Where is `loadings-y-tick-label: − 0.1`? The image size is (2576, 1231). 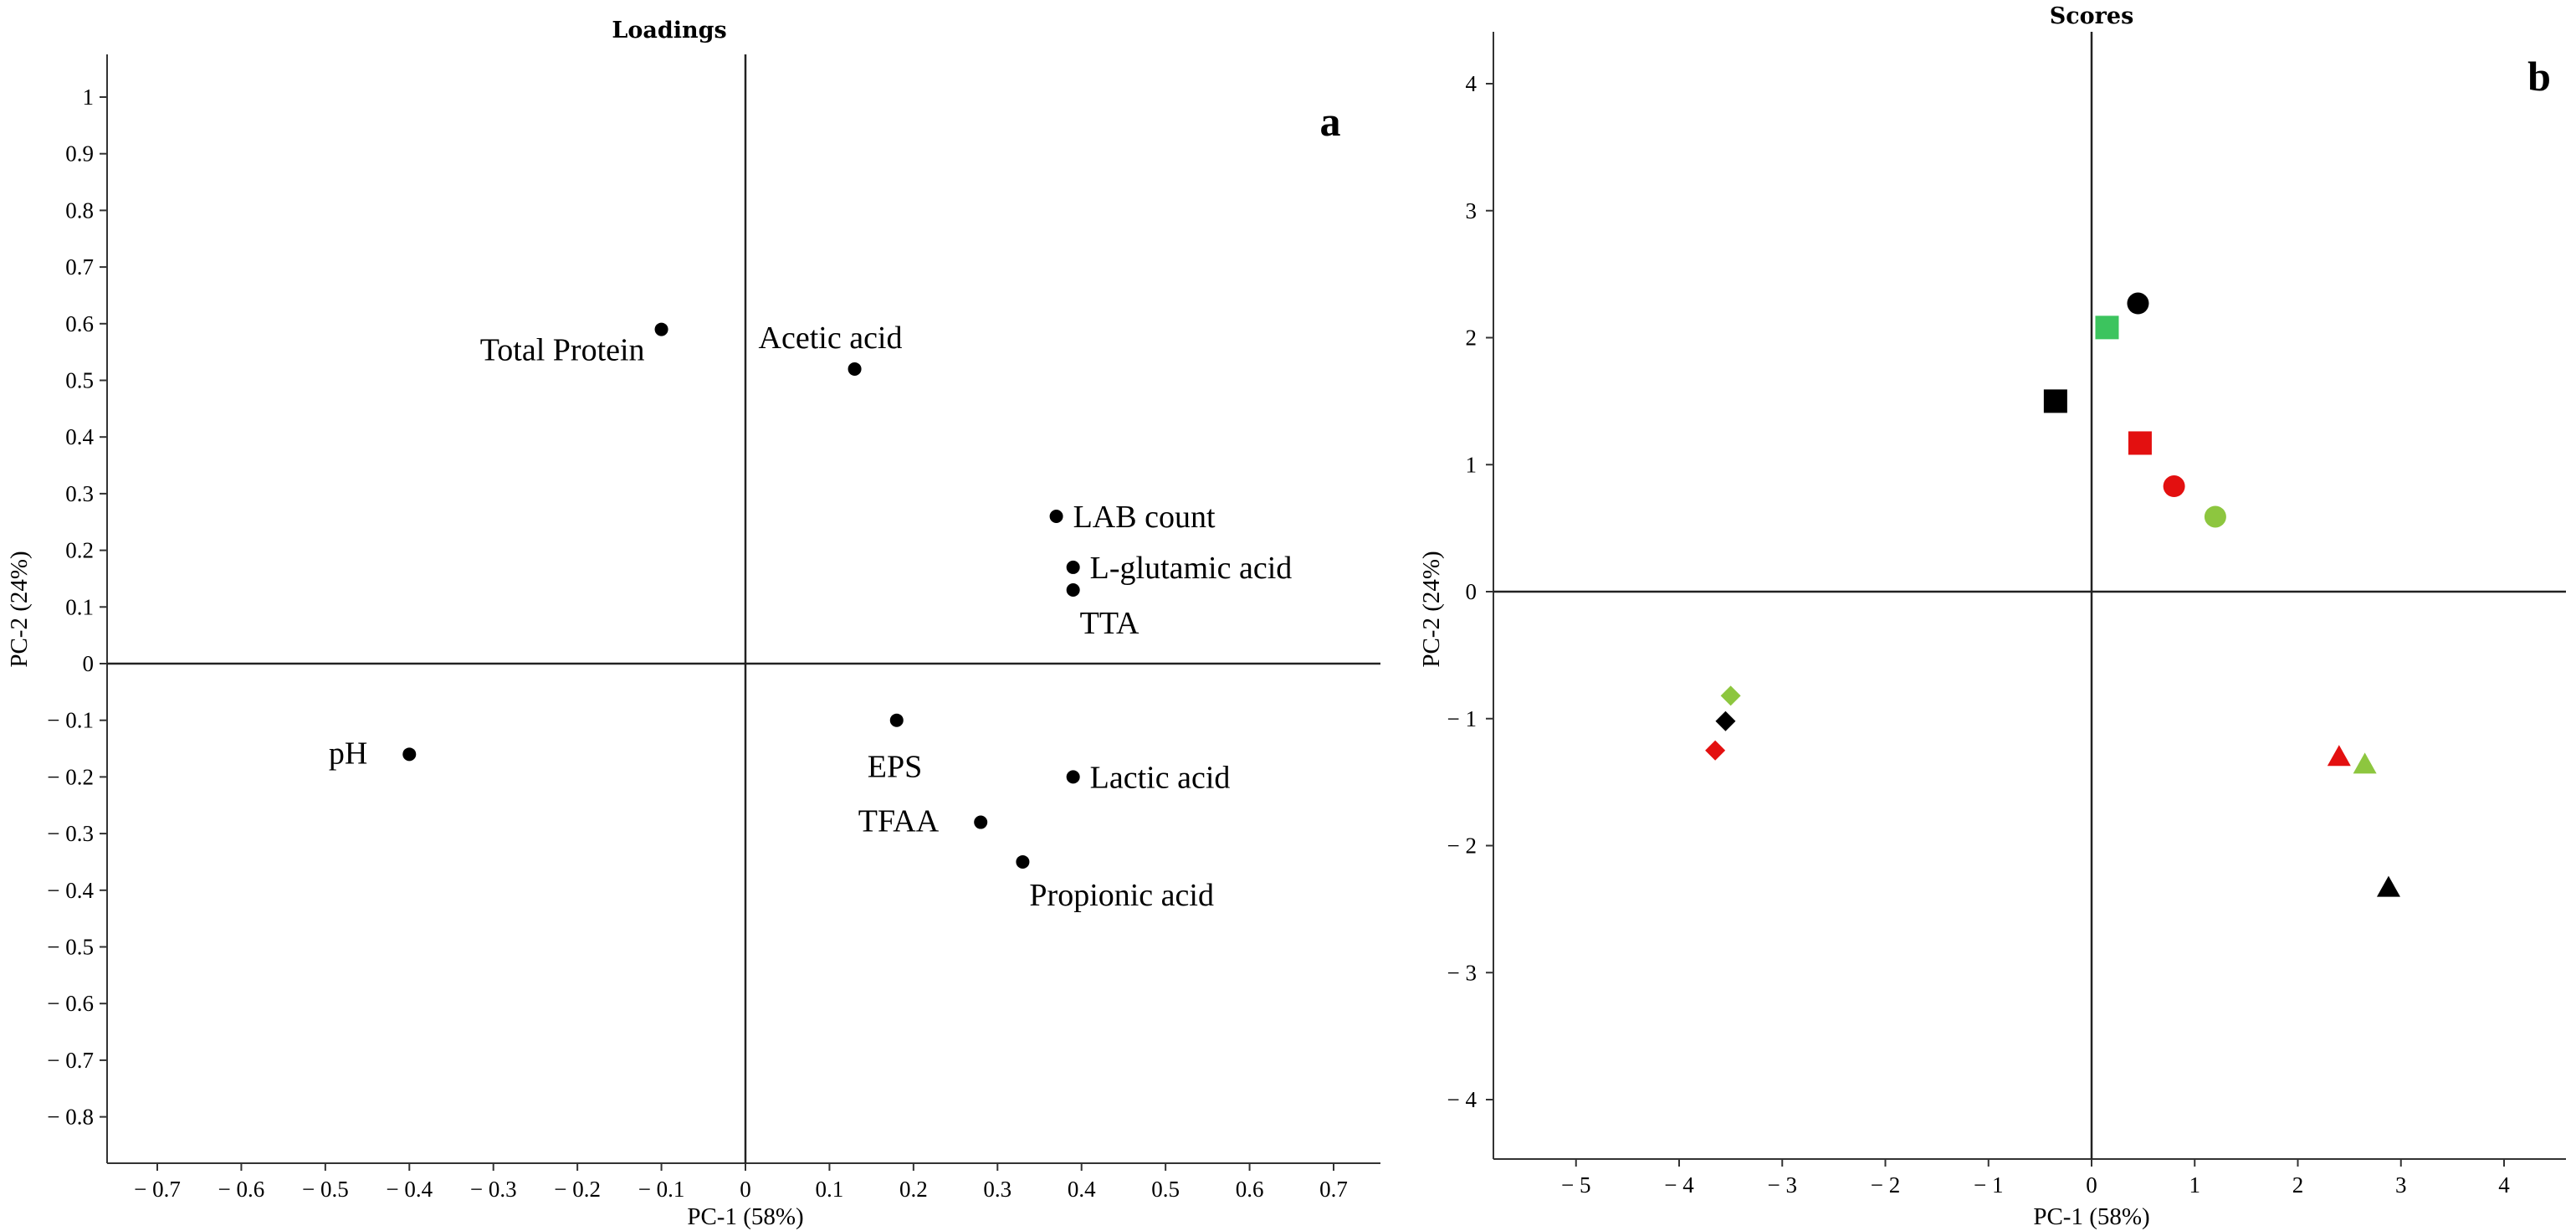 loadings-y-tick-label: − 0.1 is located at coordinates (70, 720).